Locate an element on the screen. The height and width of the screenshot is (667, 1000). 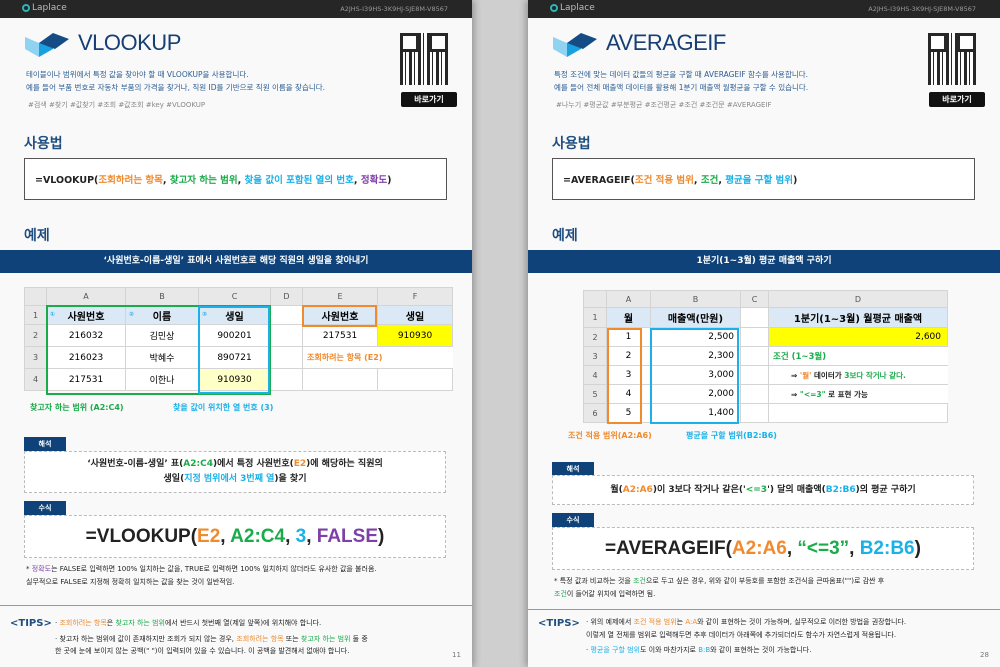
text-segment: 로 표현 가능 is located at coordinates (846, 394).